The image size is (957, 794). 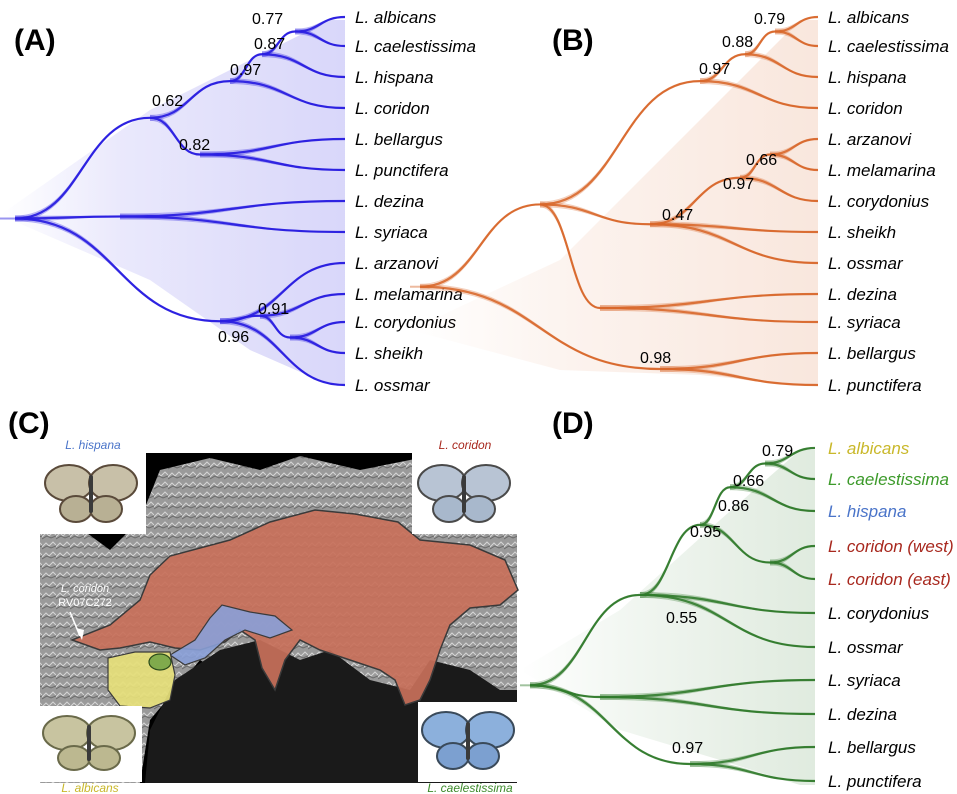 What do you see at coordinates (91, 493) in the screenshot?
I see `butterfly-photo-hispana` at bounding box center [91, 493].